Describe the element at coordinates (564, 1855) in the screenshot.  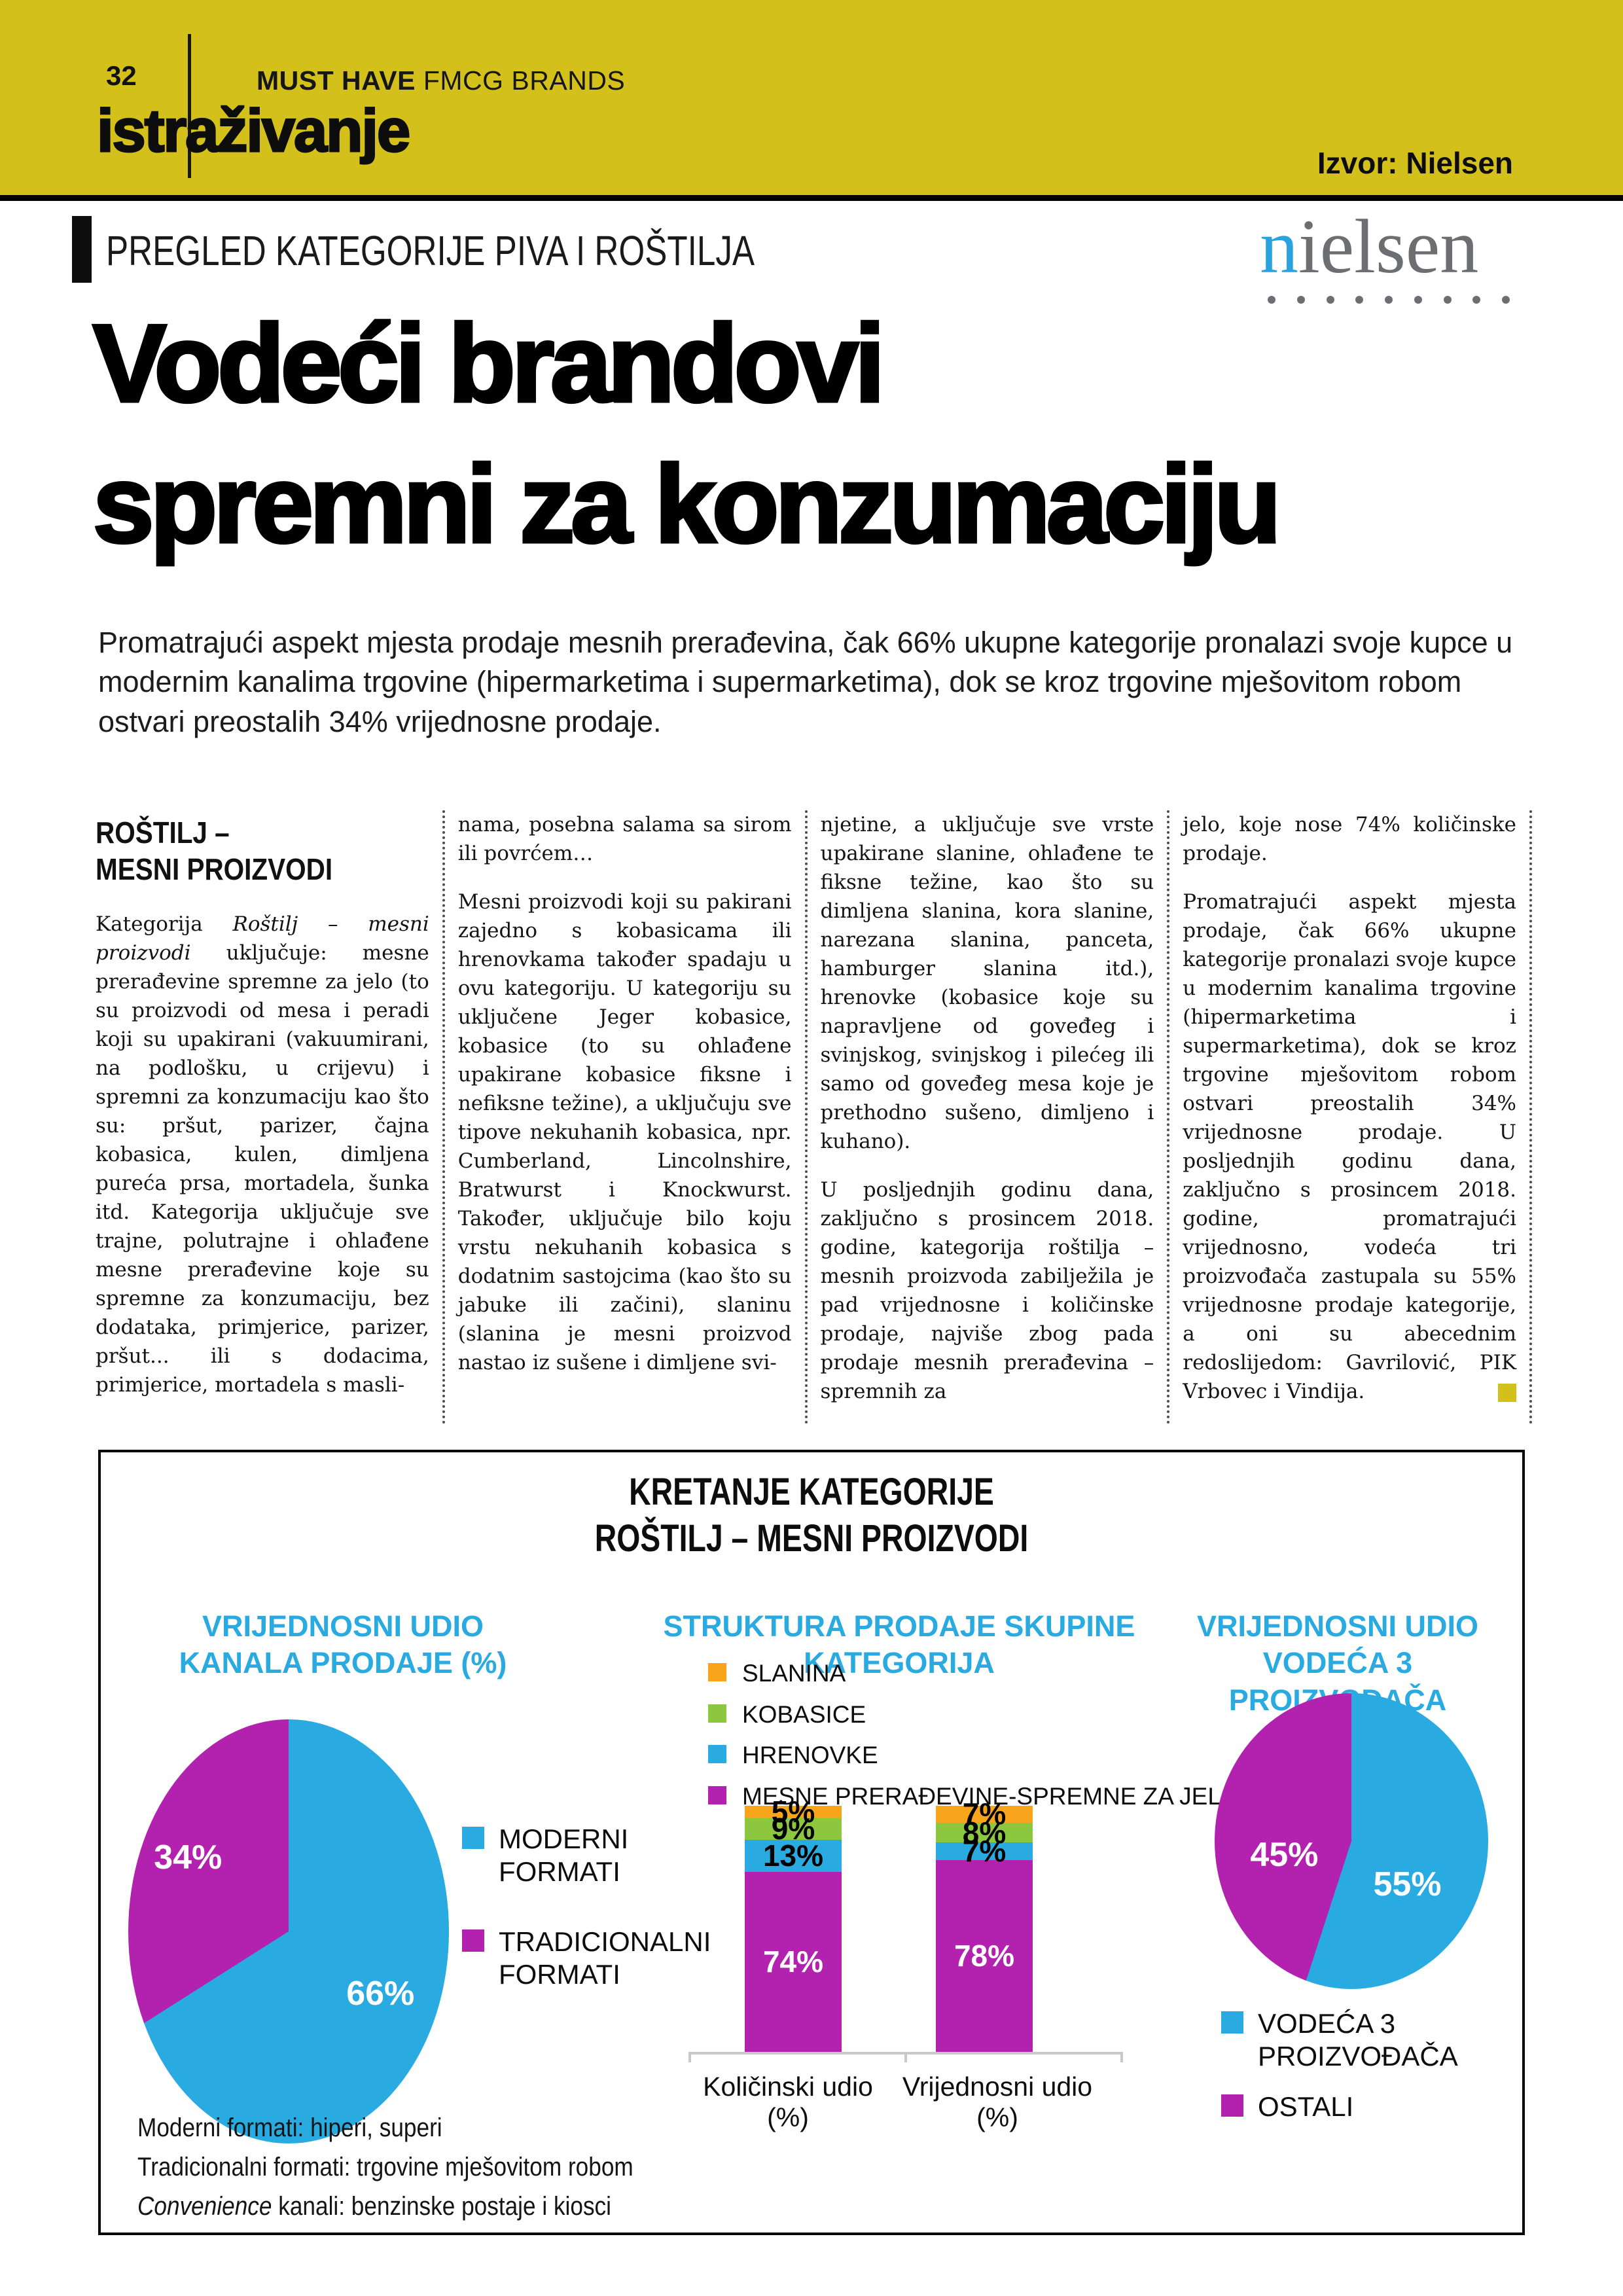
I see `legend-label: MODERNI FORMATI` at that location.